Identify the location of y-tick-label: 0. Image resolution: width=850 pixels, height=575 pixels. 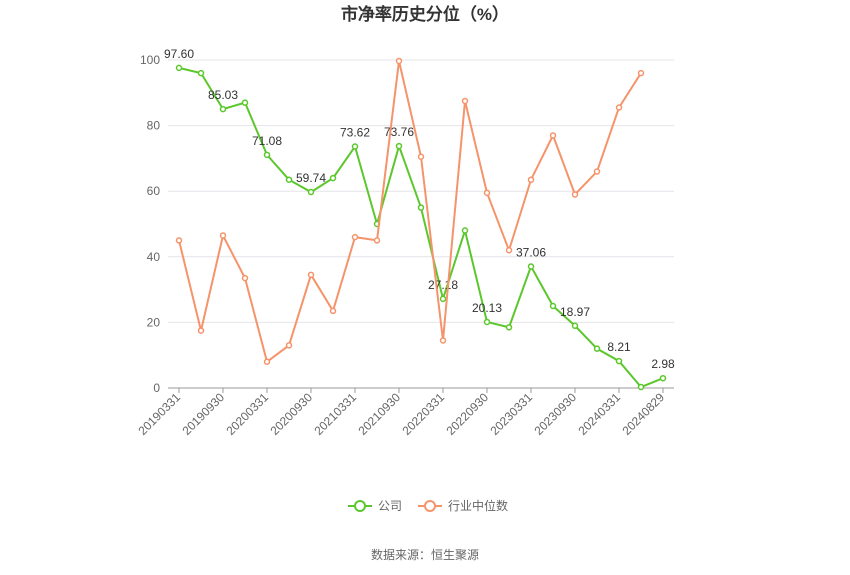
(156, 388).